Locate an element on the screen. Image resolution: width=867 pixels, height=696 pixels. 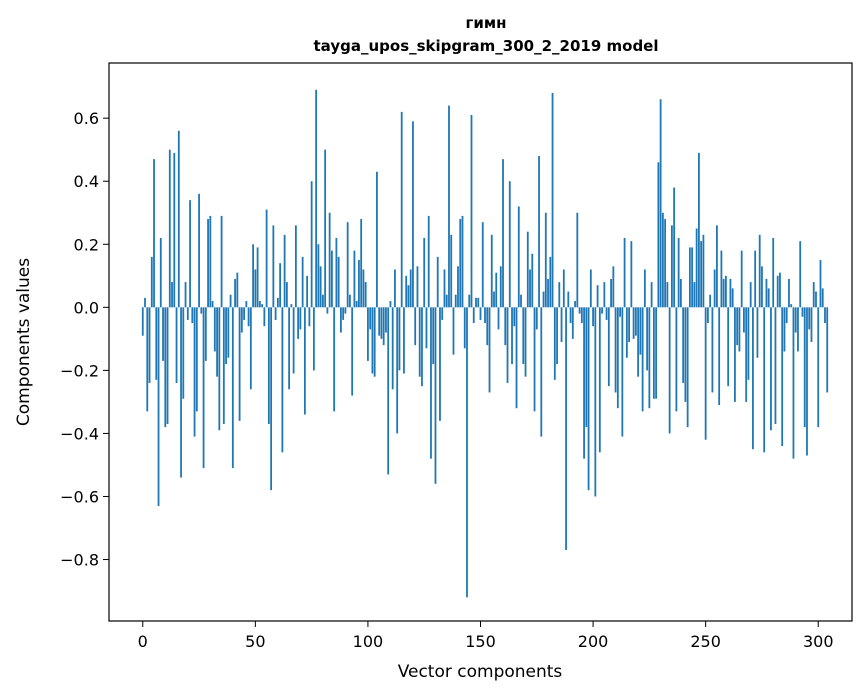
y-tick-label: 0.0 is located at coordinates (86, 307).